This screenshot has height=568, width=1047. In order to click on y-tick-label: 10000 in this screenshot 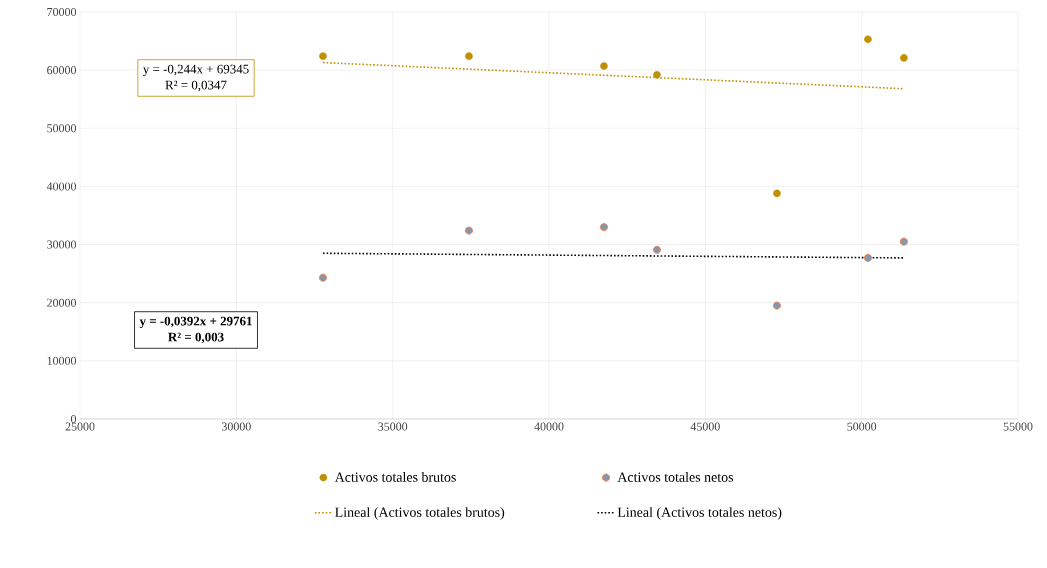, I will do `click(62, 360)`.